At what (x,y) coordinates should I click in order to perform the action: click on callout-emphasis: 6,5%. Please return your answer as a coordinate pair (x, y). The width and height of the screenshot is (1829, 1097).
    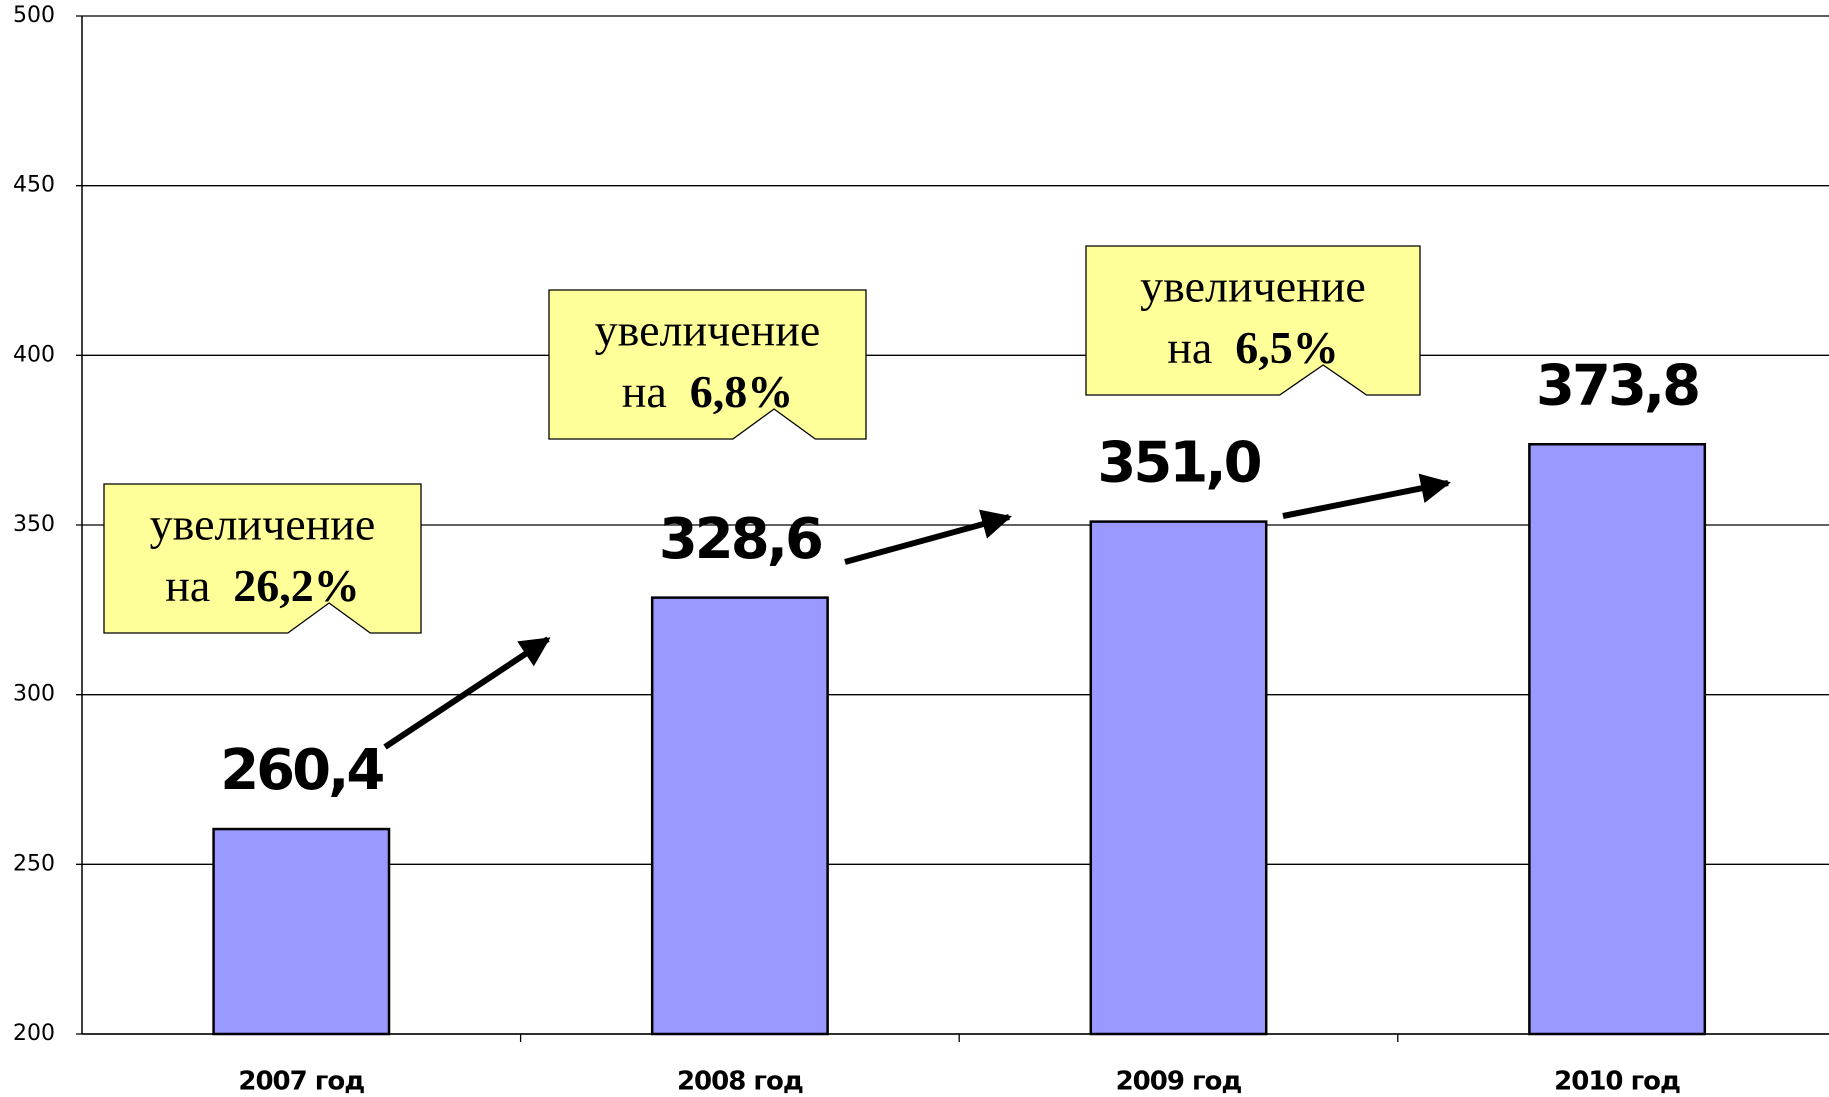
    Looking at the image, I should click on (1287, 346).